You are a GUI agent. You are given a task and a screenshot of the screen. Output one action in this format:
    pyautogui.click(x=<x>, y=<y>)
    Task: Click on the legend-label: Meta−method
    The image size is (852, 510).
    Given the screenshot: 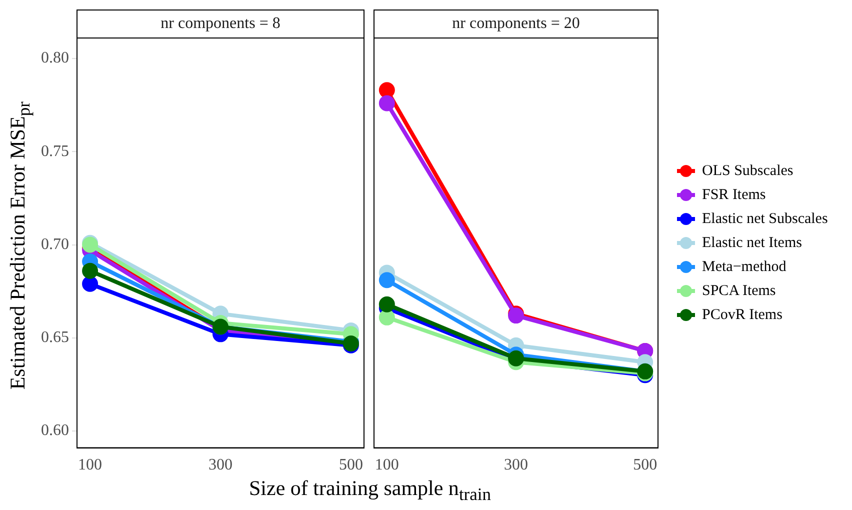 What is the action you would take?
    pyautogui.click(x=744, y=267)
    